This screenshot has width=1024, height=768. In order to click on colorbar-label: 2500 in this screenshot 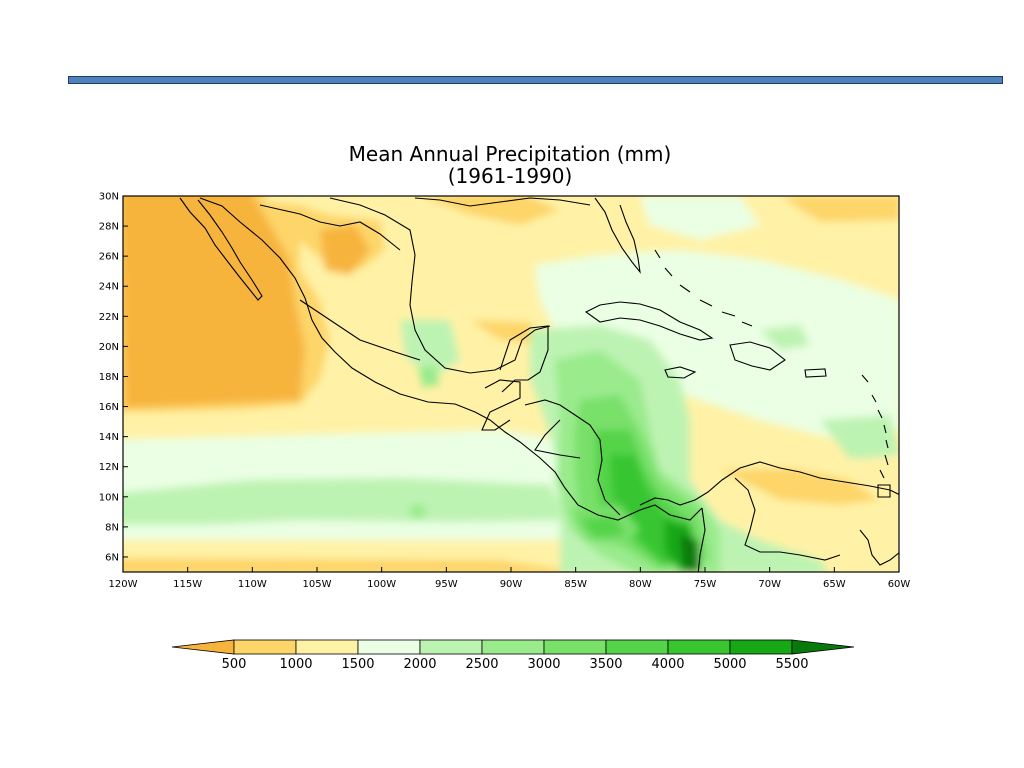, I will do `click(481, 664)`.